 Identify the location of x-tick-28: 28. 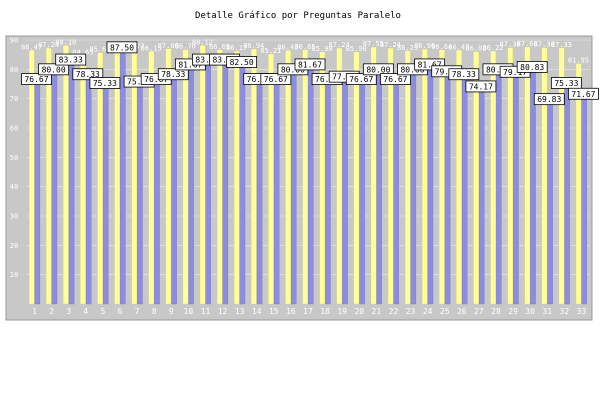
(496, 311).